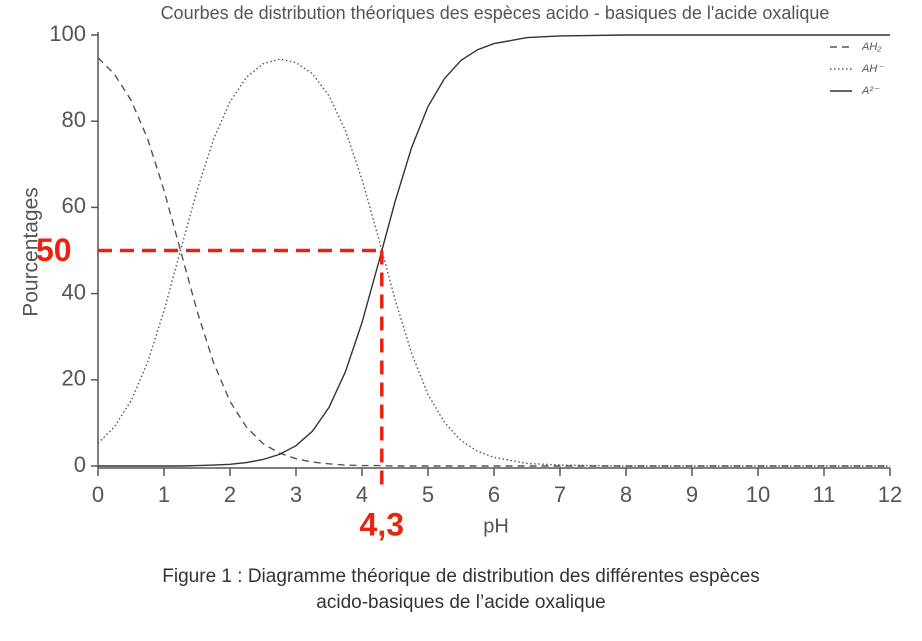 This screenshot has width=922, height=641. I want to click on legend-label: AH₂, so click(871, 47).